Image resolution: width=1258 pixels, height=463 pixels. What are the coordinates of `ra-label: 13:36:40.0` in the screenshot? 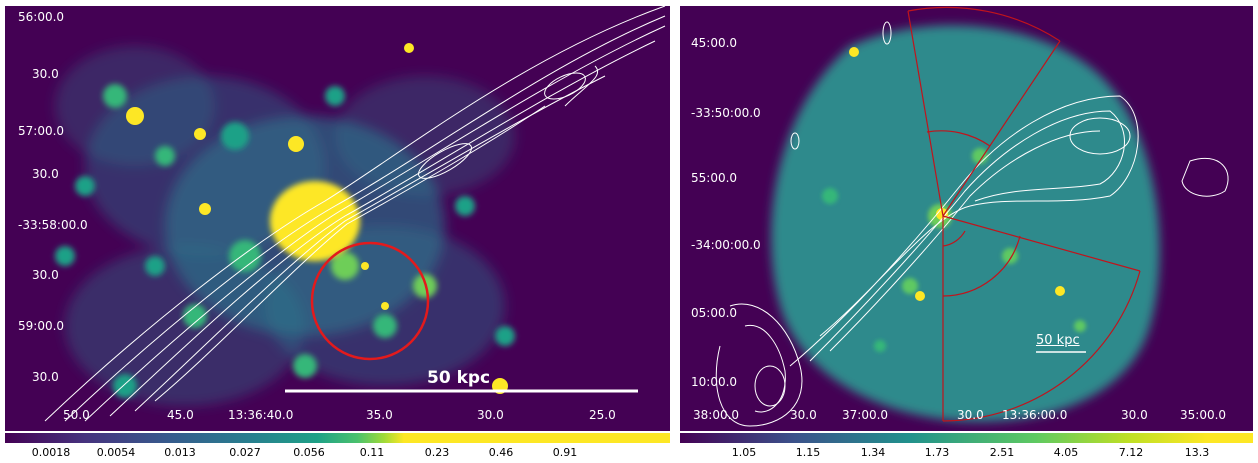 It's located at (261, 415).